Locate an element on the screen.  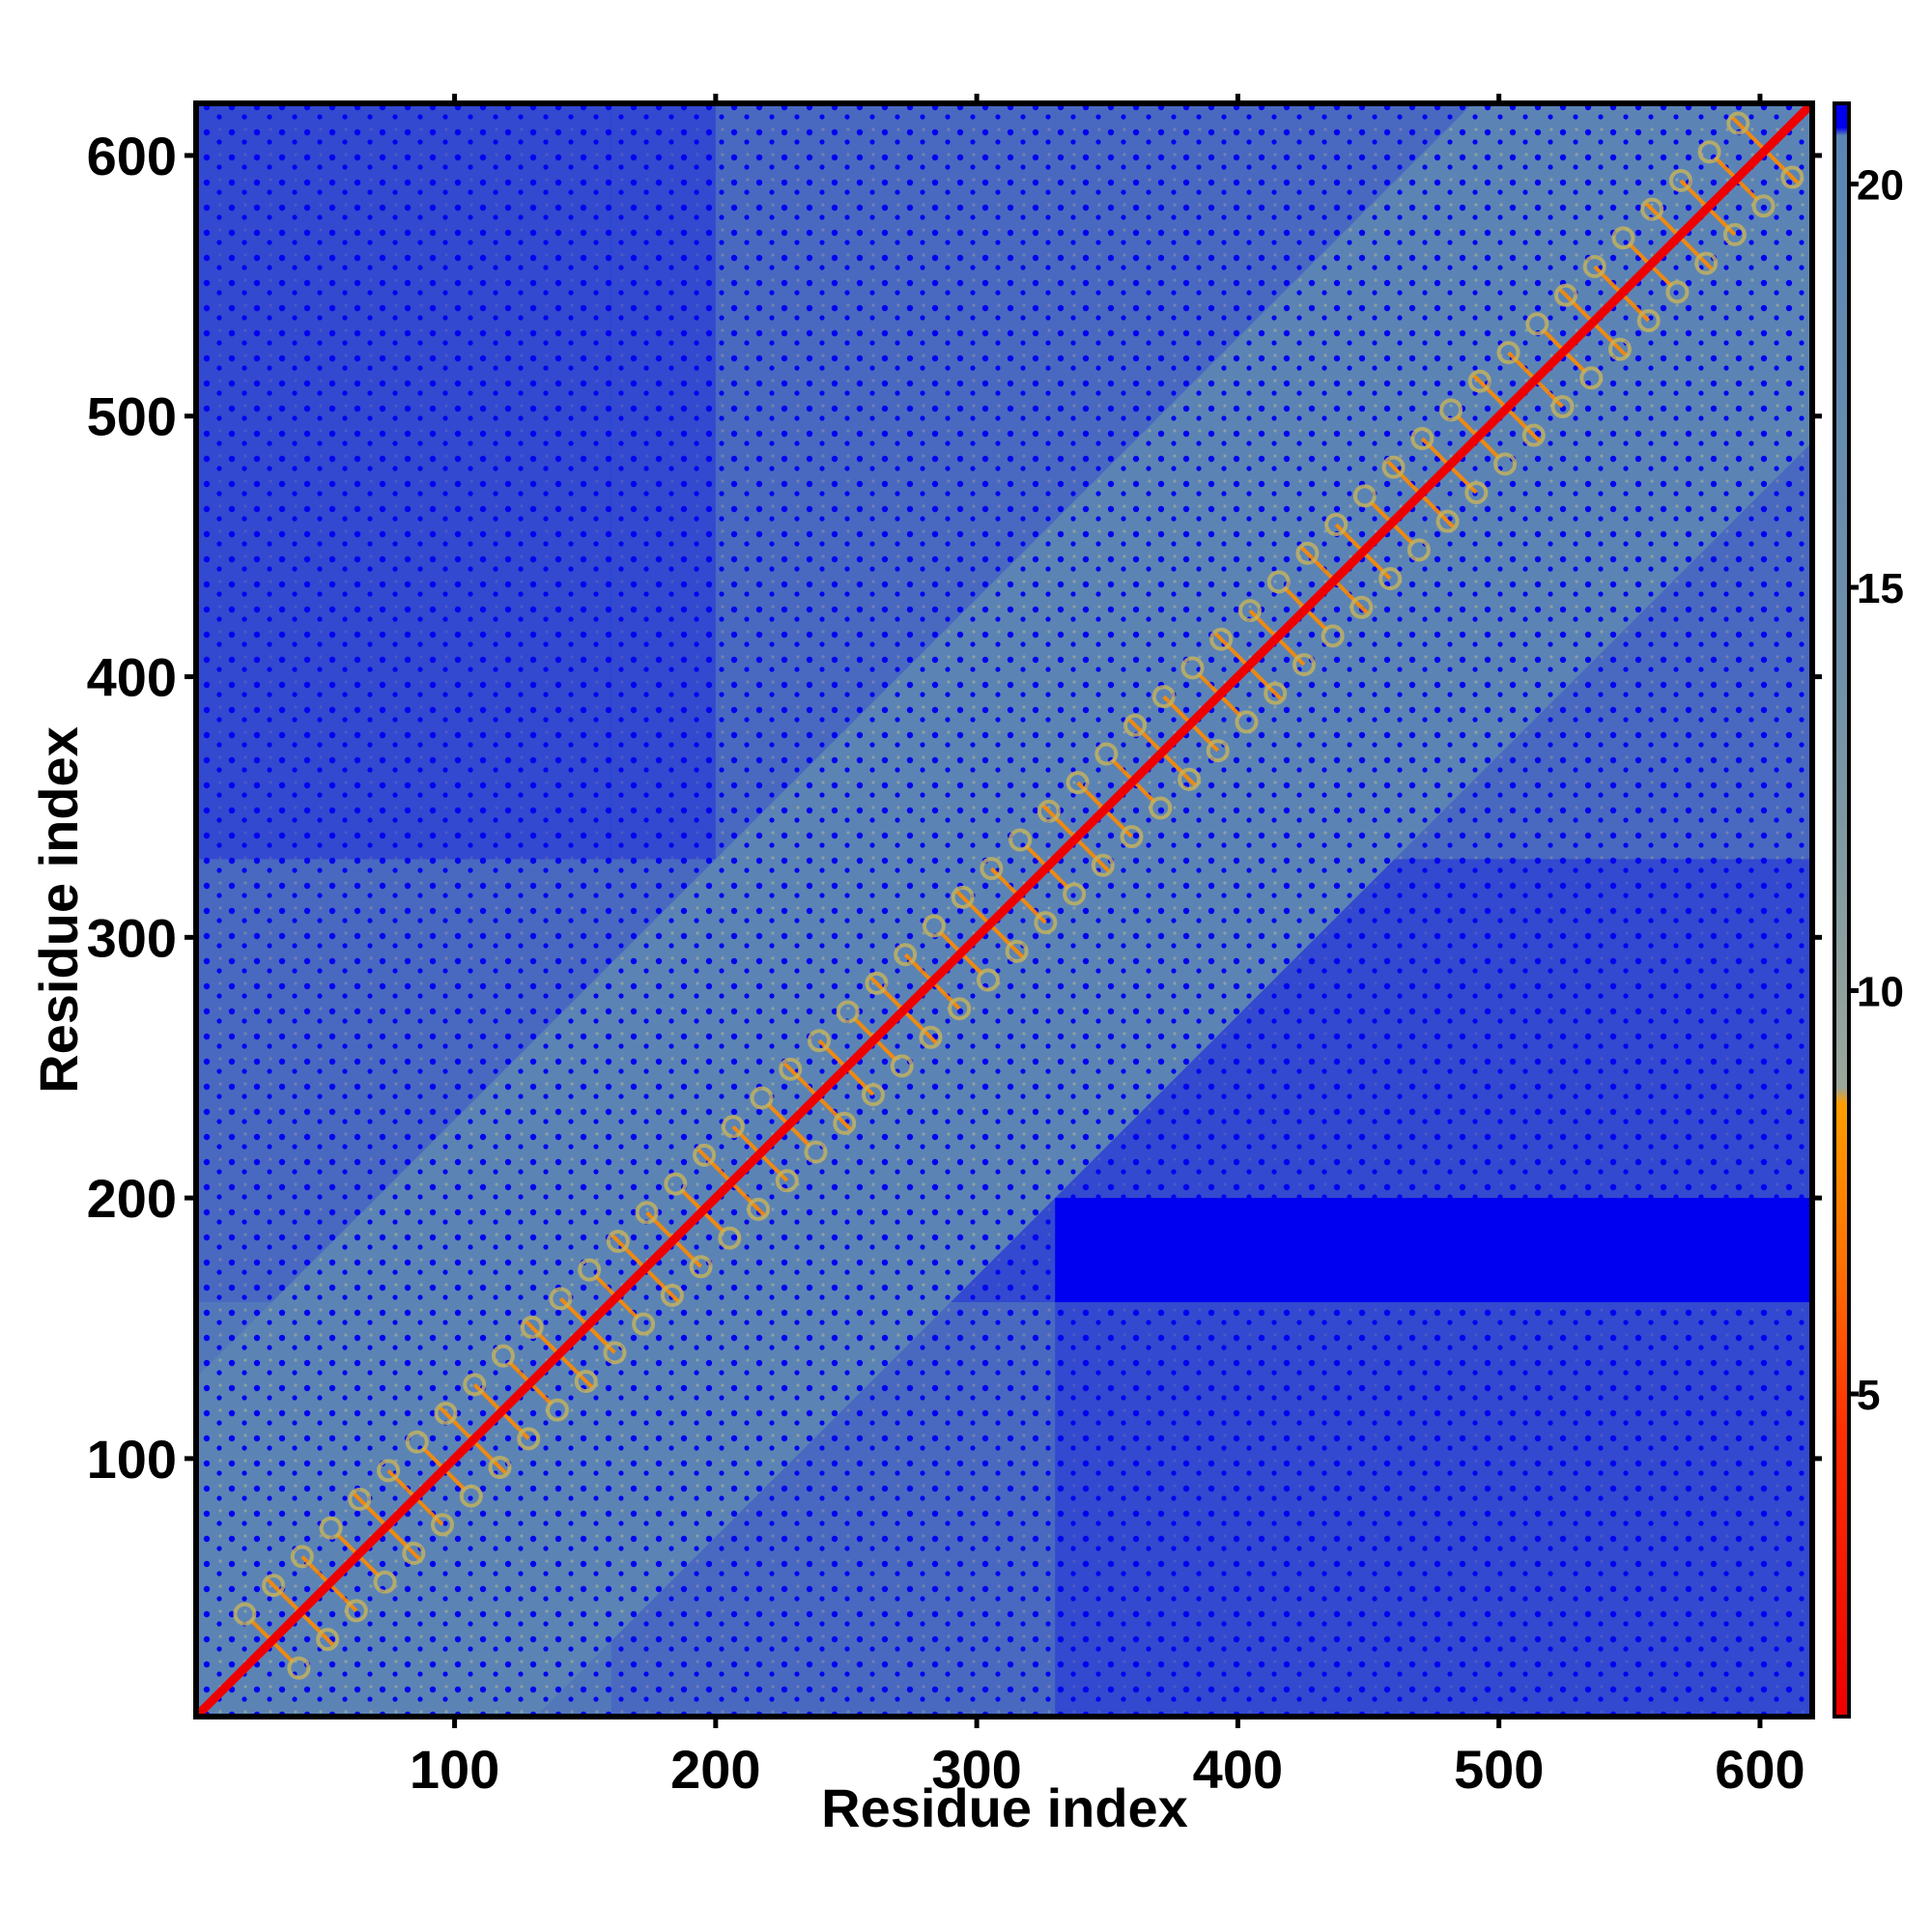
x-tick-label: 100 is located at coordinates (454, 1769).